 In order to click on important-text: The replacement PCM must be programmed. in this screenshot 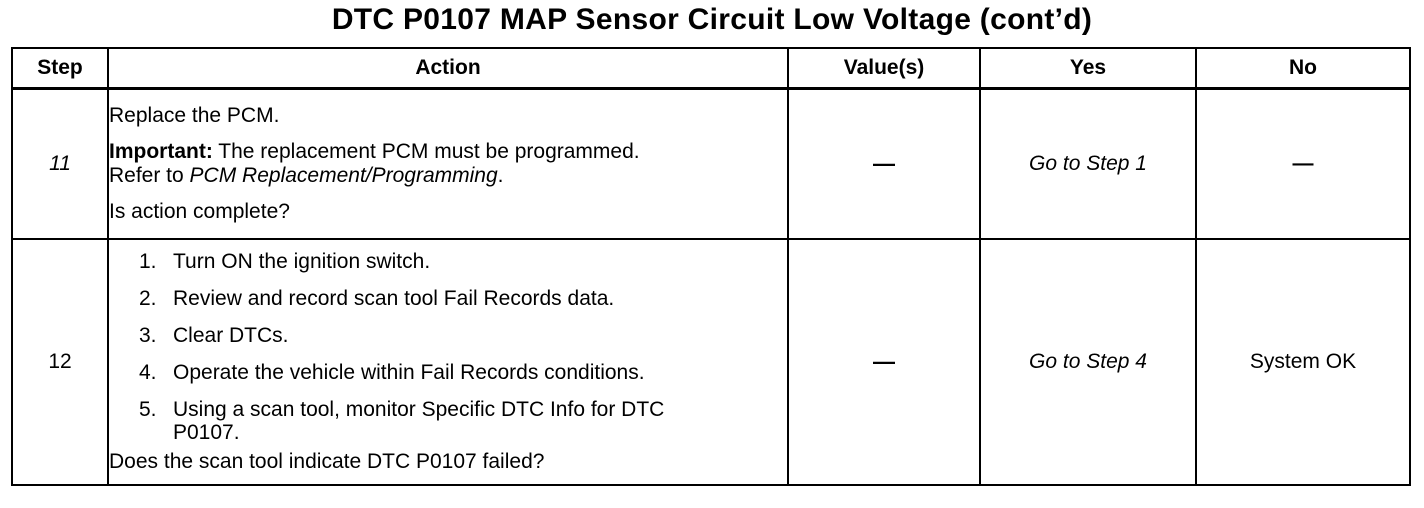, I will do `click(426, 151)`.